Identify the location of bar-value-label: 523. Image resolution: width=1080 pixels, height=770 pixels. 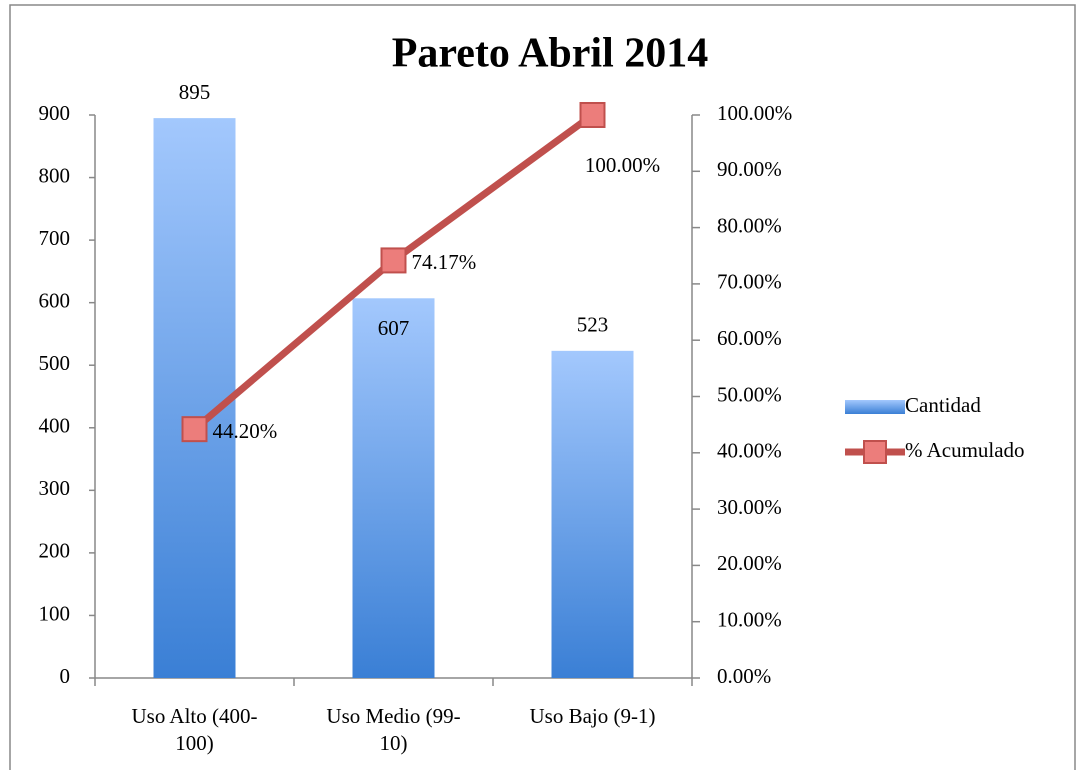
(593, 325).